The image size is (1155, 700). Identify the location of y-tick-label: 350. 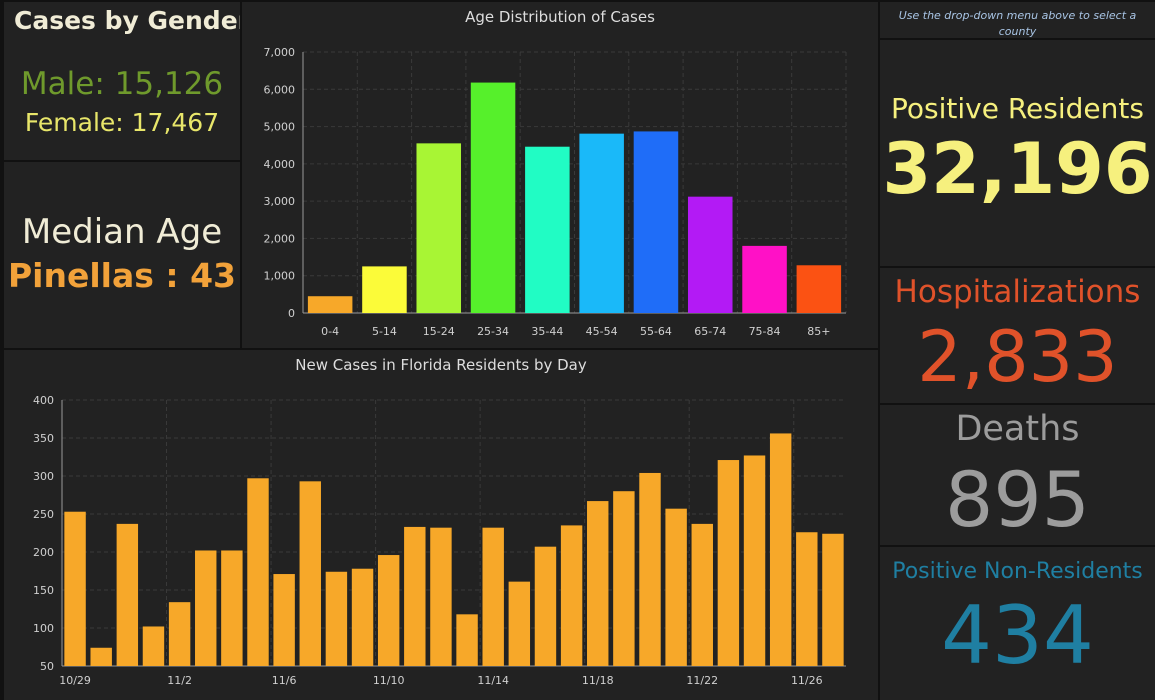
(43, 438).